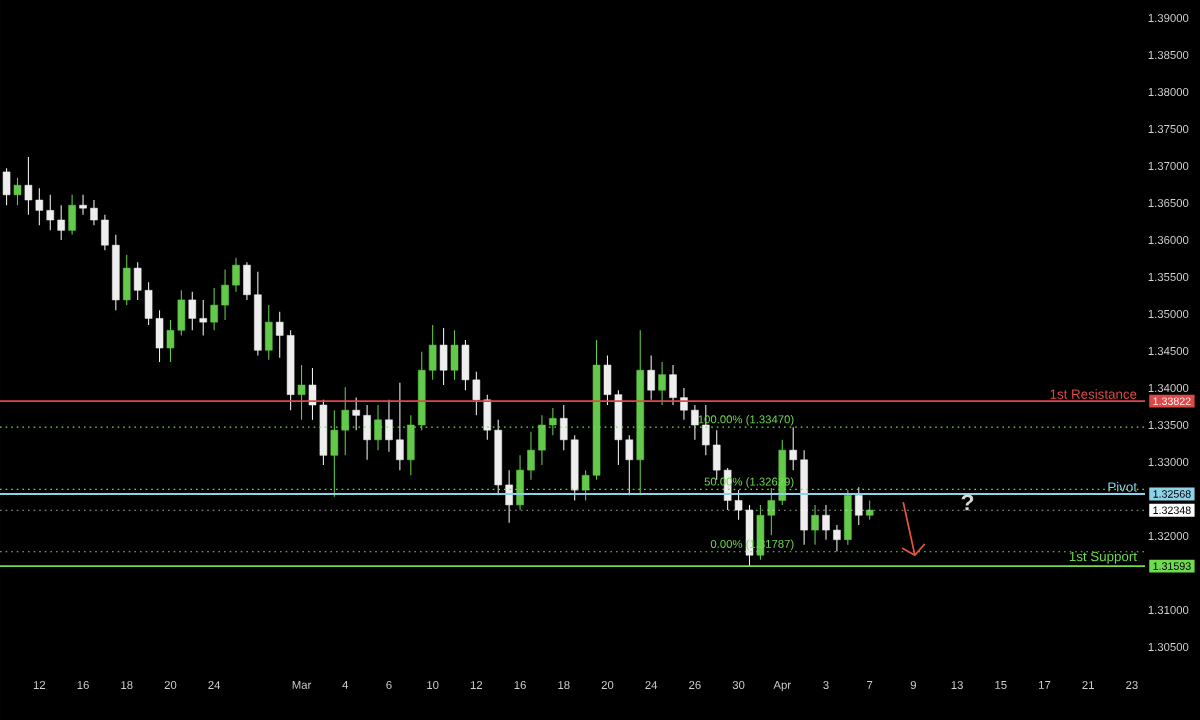  I want to click on text: 1.32348, so click(1172, 510).